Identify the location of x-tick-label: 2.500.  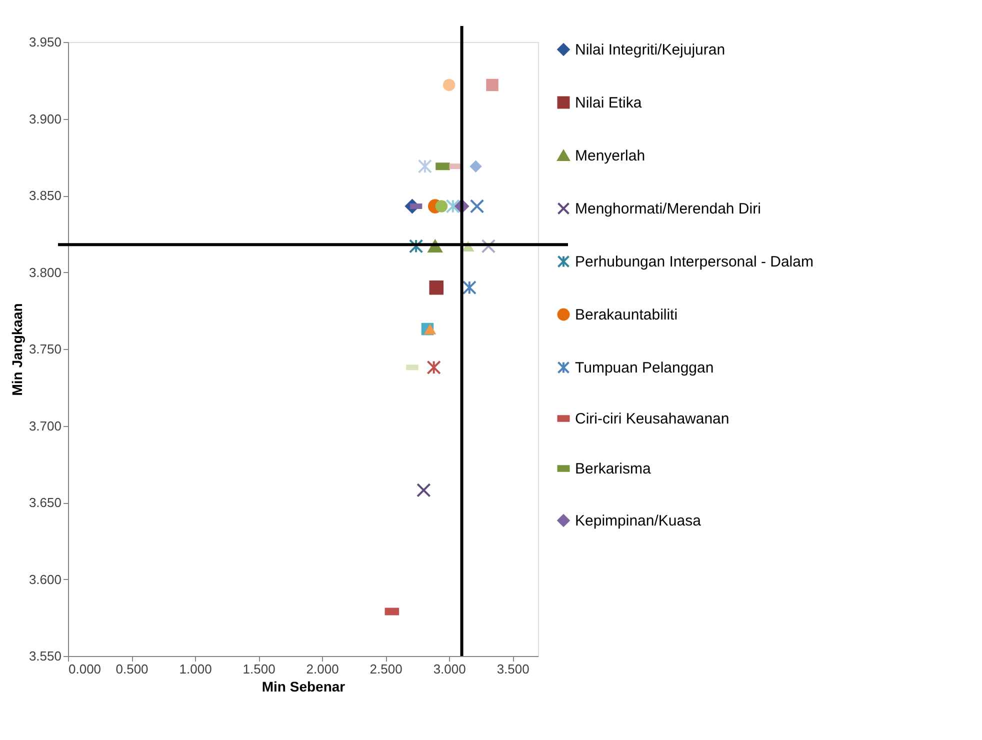
(386, 669).